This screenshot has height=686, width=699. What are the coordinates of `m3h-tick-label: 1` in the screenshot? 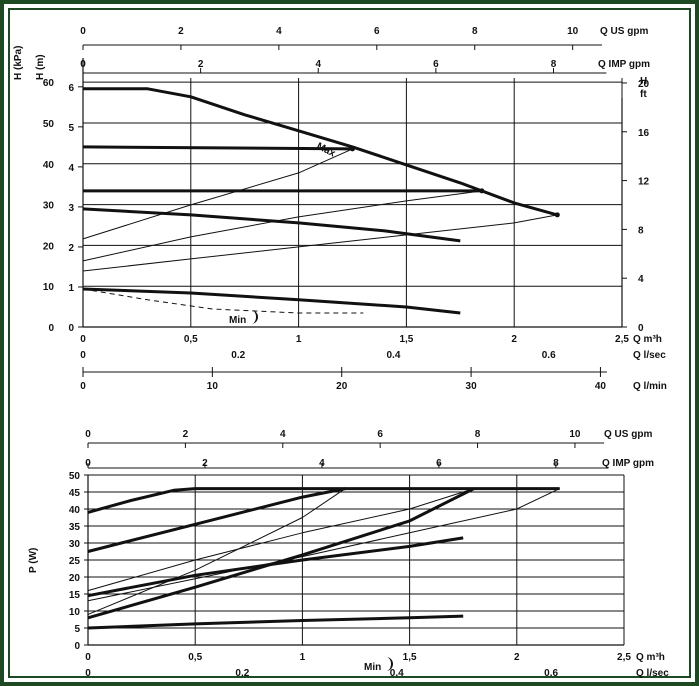 It's located at (303, 657).